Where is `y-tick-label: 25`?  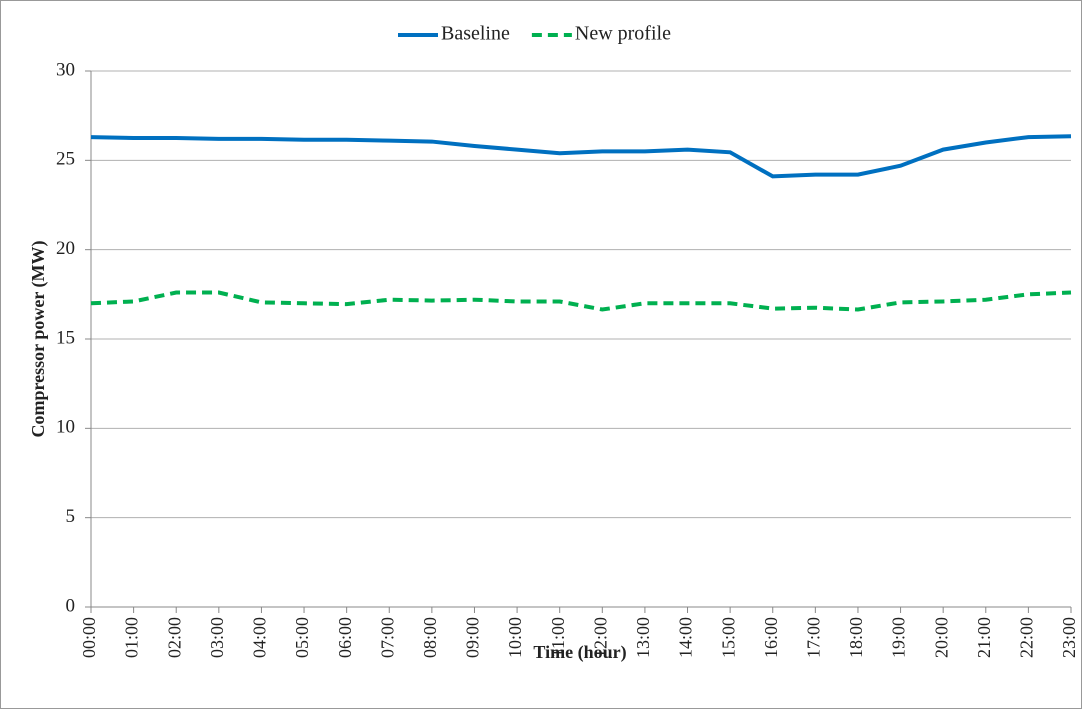 y-tick-label: 25 is located at coordinates (65, 159).